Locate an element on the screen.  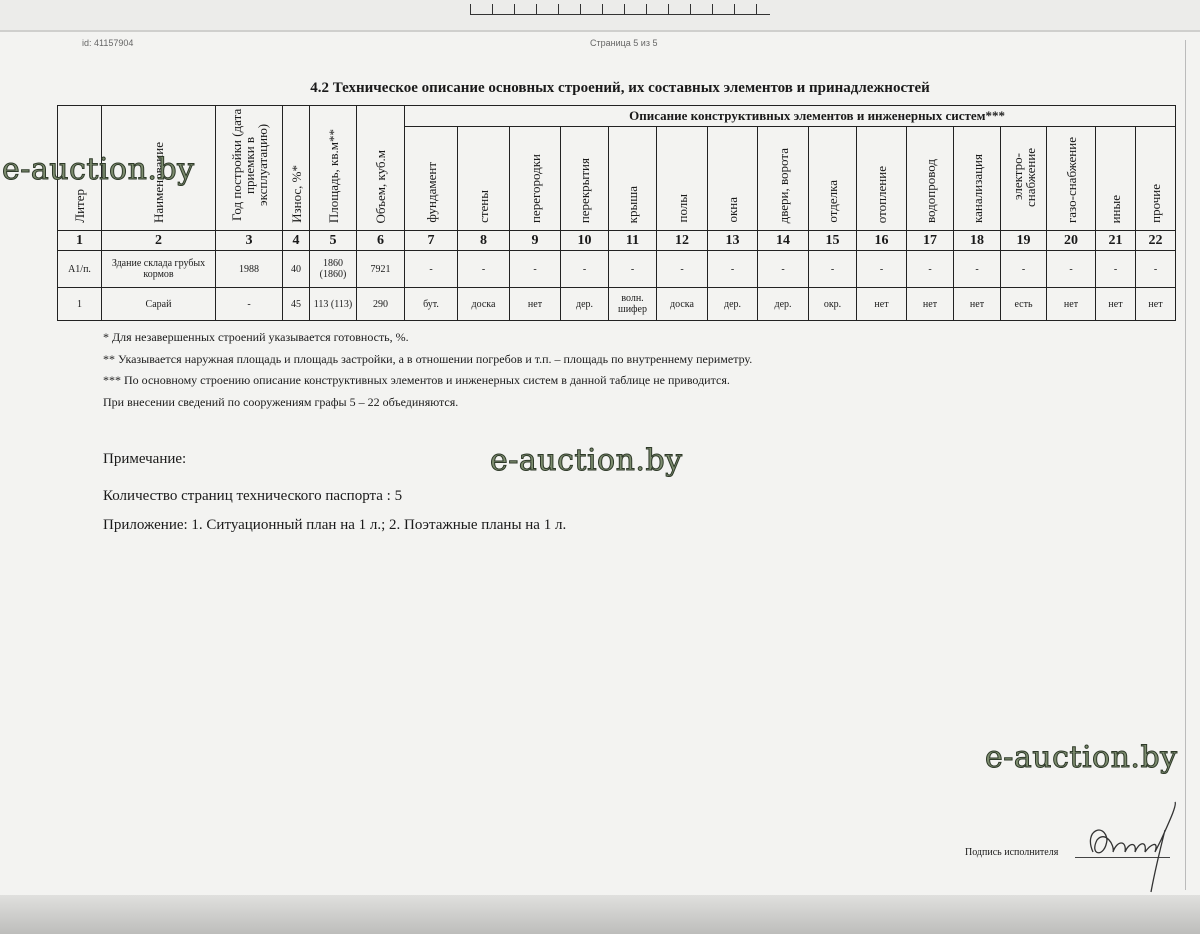
column-header: прочие is located at coordinates (1155, 178).